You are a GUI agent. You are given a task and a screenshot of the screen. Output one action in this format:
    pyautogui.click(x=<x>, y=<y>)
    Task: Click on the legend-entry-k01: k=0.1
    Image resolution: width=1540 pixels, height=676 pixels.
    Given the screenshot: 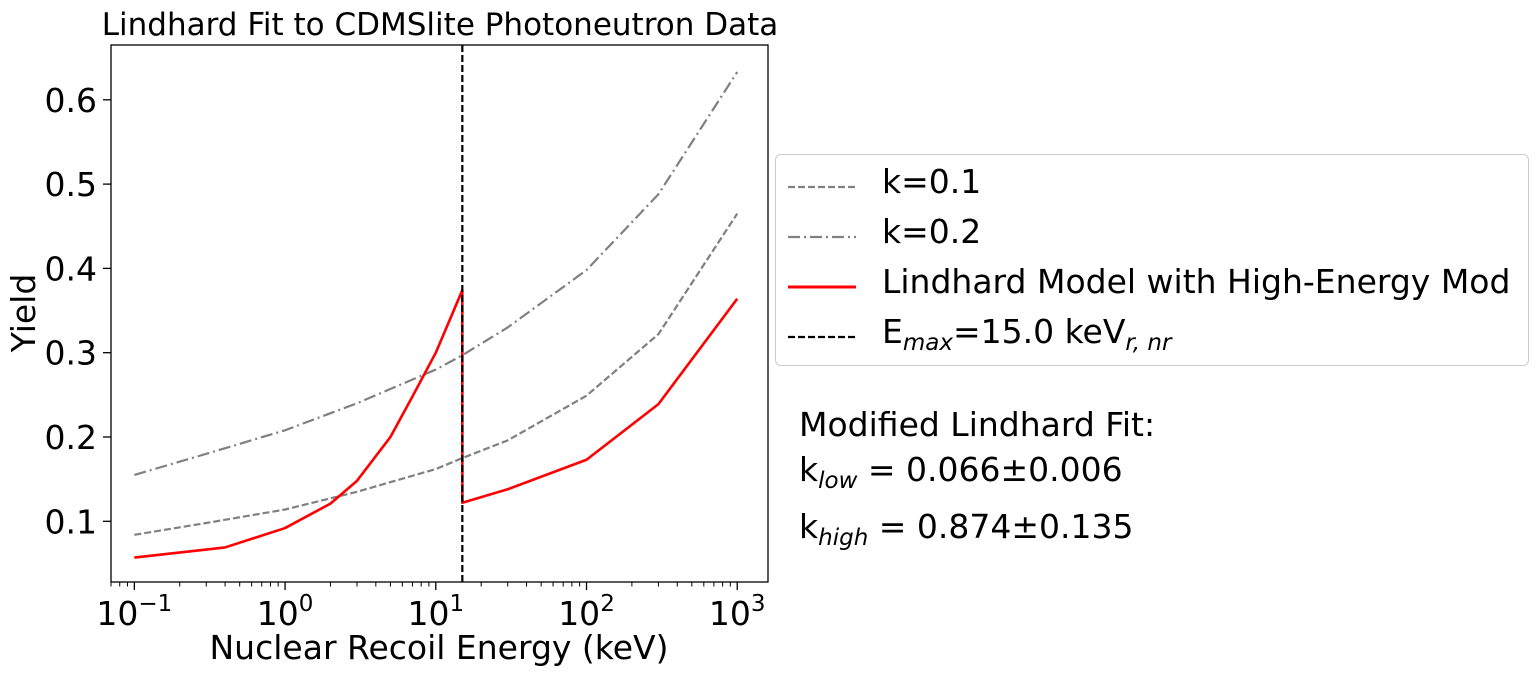 What is the action you would take?
    pyautogui.click(x=1152, y=193)
    